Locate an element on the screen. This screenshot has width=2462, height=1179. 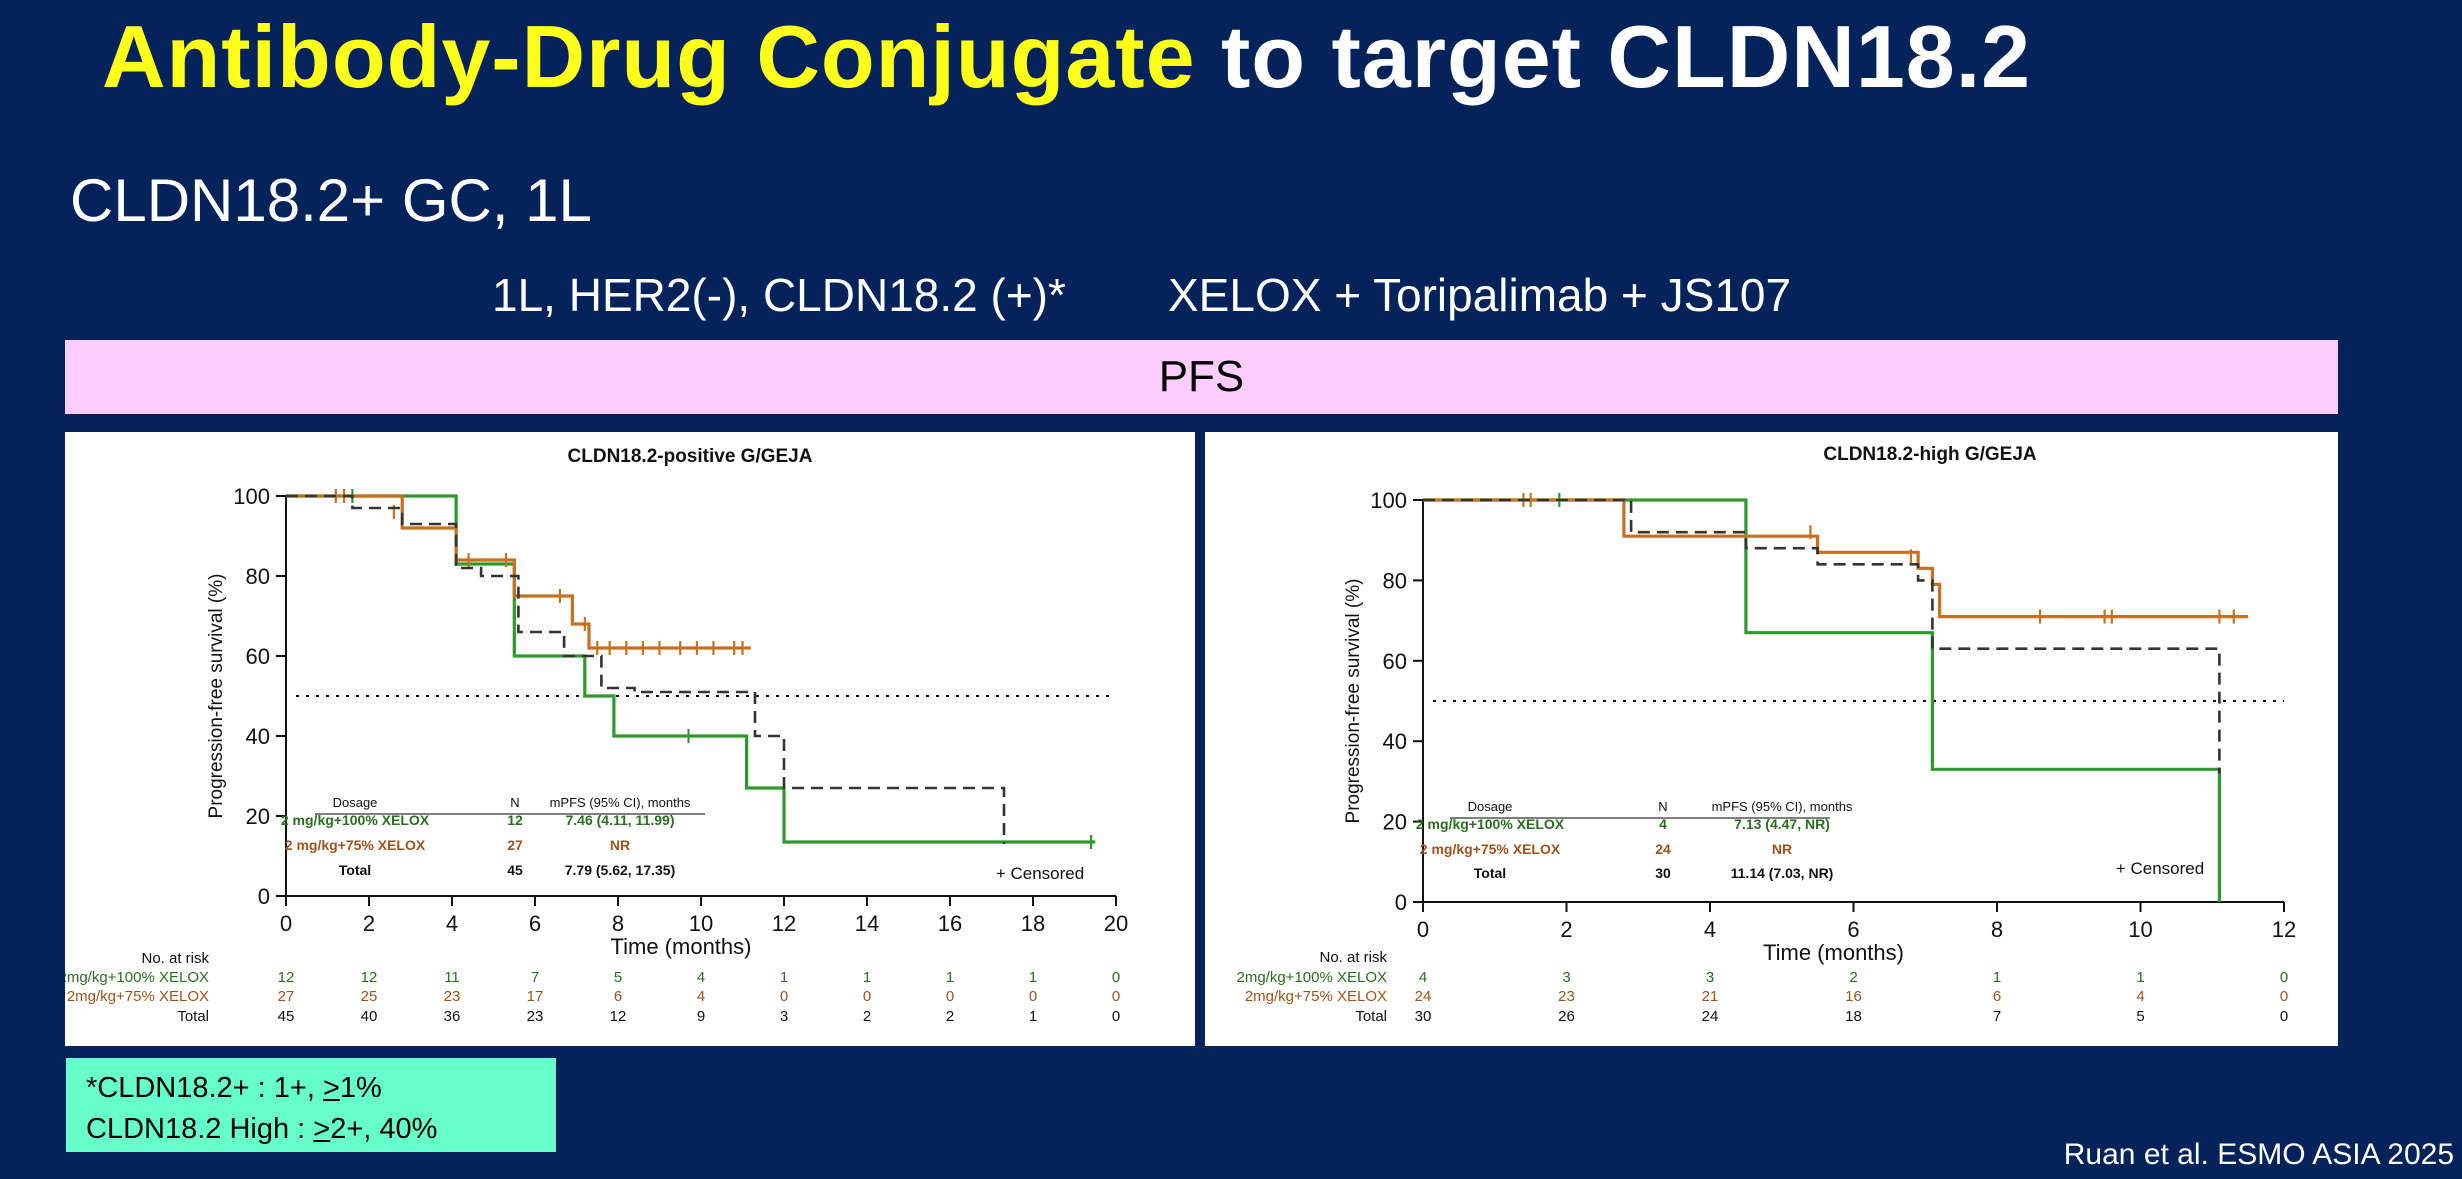
legend-row-mpfs: 7.13 (4.47, NR) is located at coordinates (1782, 824).